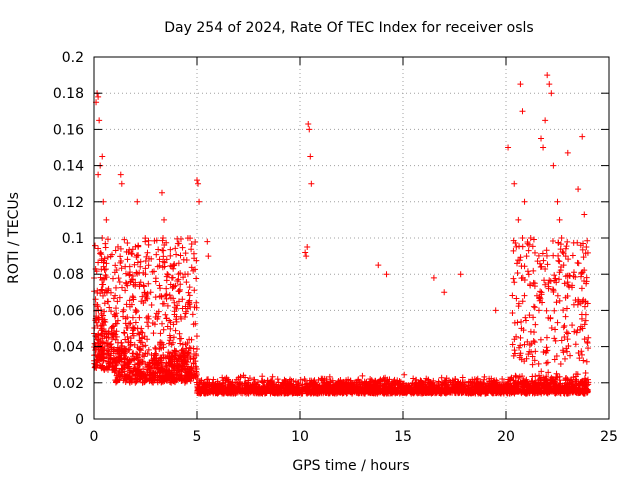 Image resolution: width=640 pixels, height=480 pixels. Describe the element at coordinates (73, 239) in the screenshot. I see `y-tick-label: 0.1` at that location.